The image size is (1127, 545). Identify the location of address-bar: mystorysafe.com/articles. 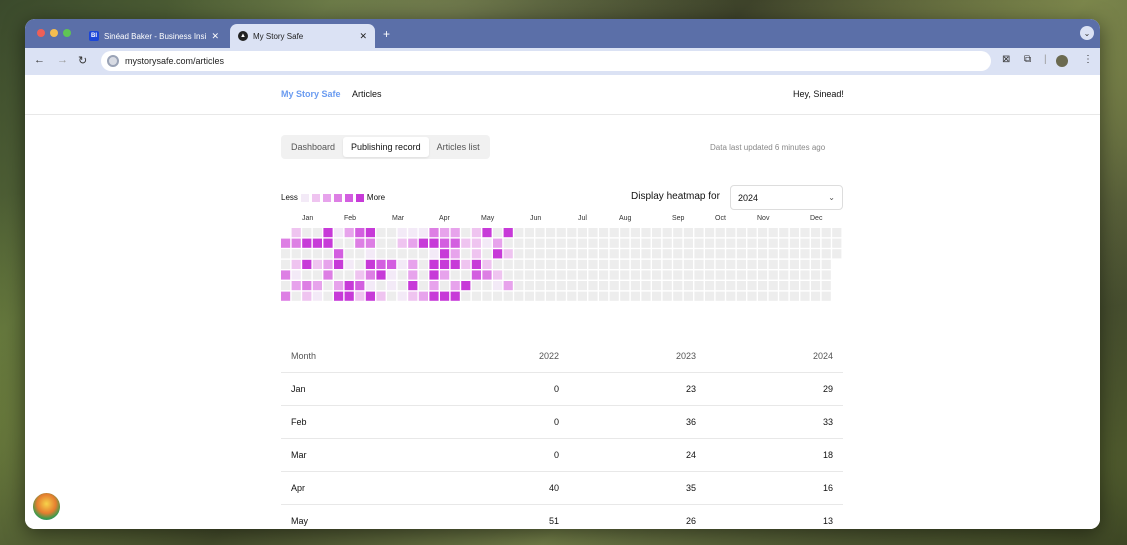
(546, 61).